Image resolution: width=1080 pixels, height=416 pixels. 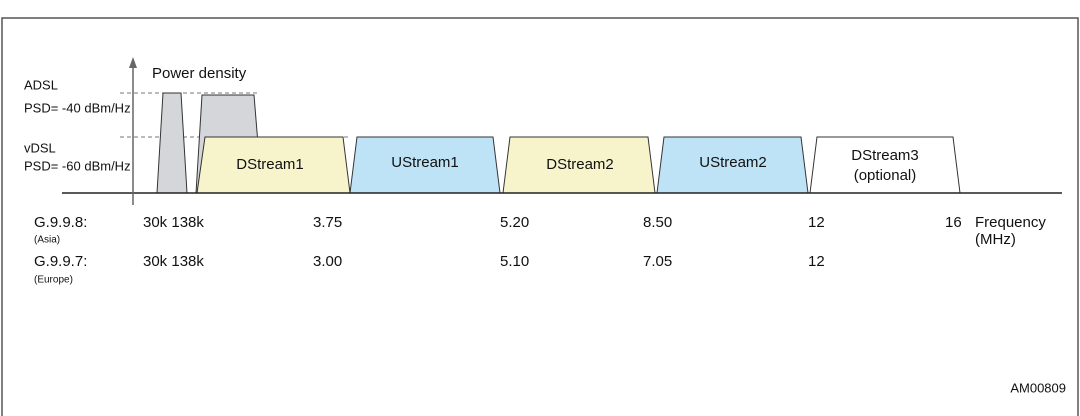 What do you see at coordinates (133, 62) in the screenshot?
I see `arrow-head` at bounding box center [133, 62].